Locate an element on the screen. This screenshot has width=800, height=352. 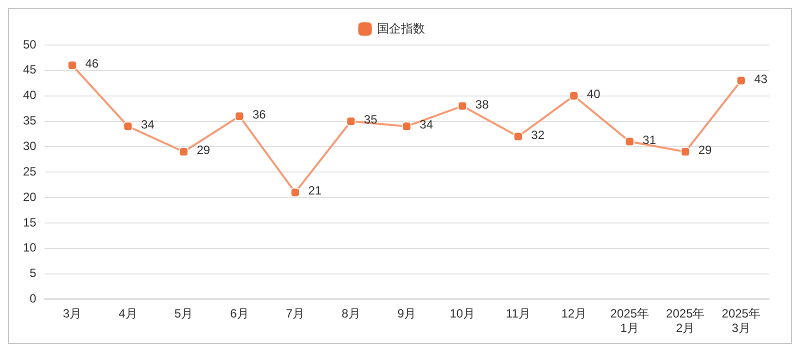
y-tick-label: 20 is located at coordinates (29, 197).